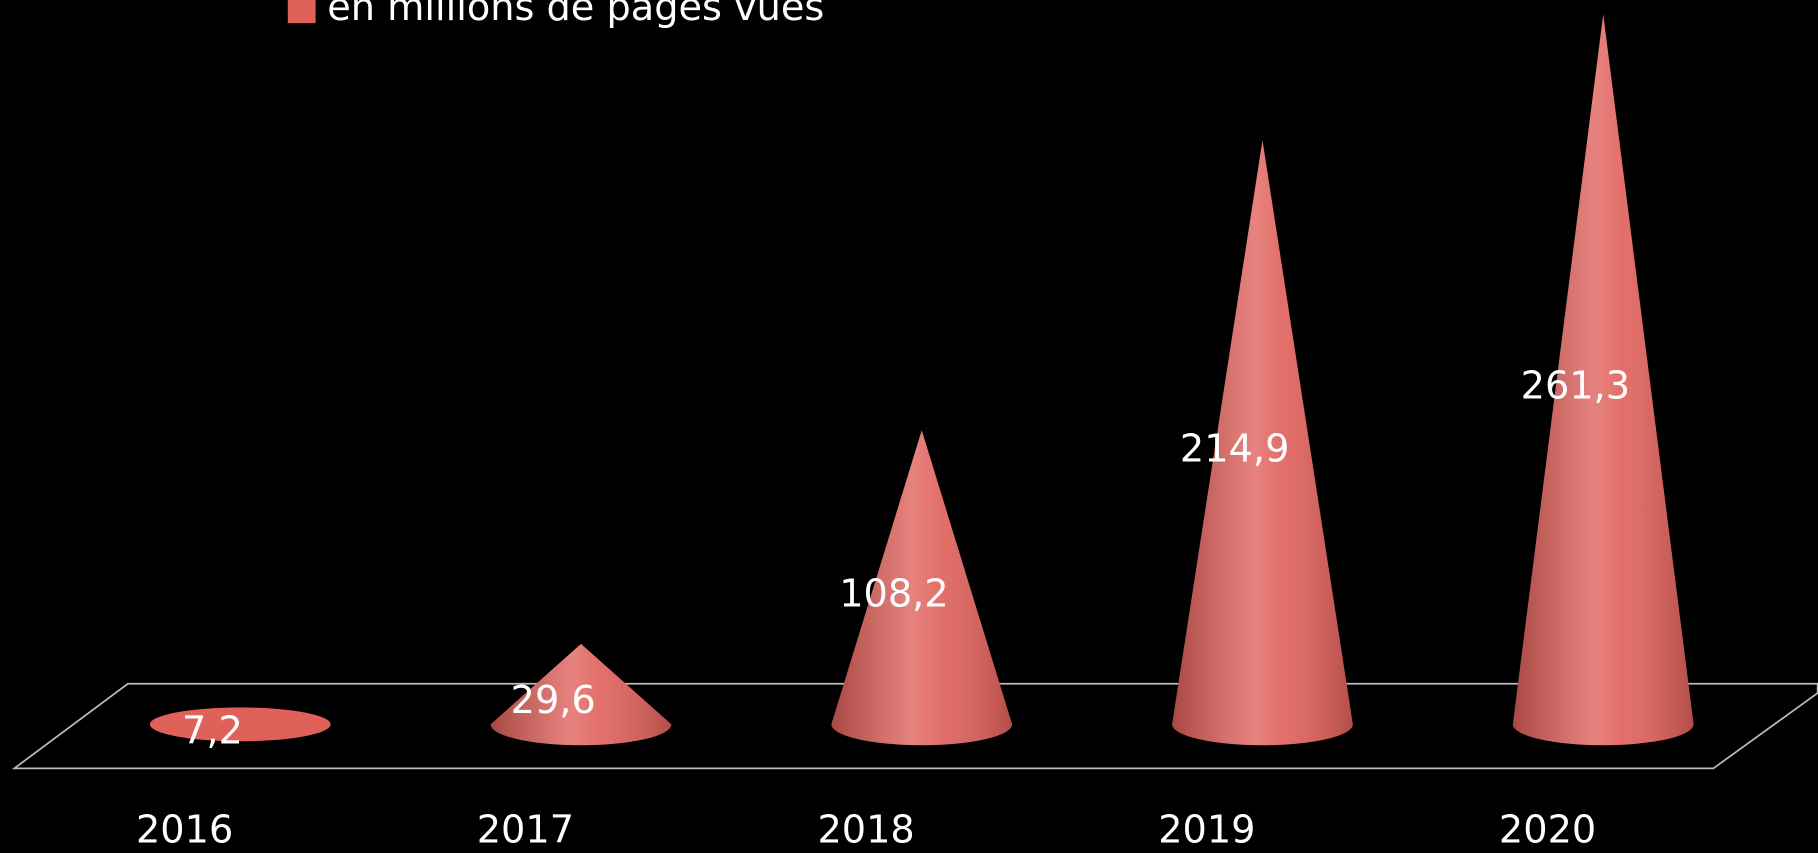  What do you see at coordinates (893, 594) in the screenshot?
I see `value-label: 108,2` at bounding box center [893, 594].